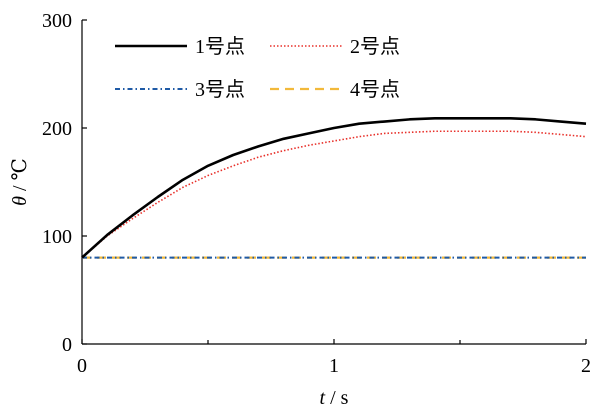  What do you see at coordinates (375, 89) in the screenshot?
I see `legend-label-4: 4号点` at bounding box center [375, 89].